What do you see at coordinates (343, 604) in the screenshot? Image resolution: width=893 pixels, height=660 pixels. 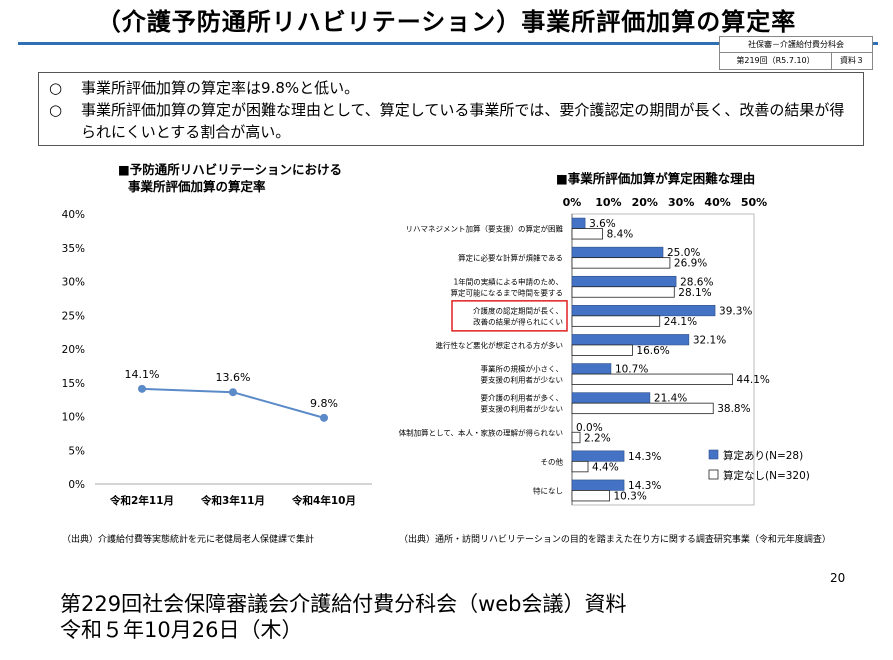 I see `footer-line1: 第229回社会保障審議会介護給付費分科会（web会議）資料` at bounding box center [343, 604].